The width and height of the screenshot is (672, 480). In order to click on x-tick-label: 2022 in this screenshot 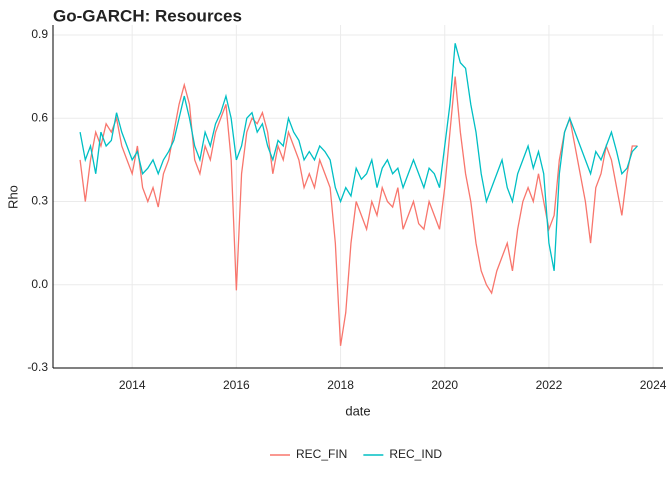, I will do `click(549, 385)`.